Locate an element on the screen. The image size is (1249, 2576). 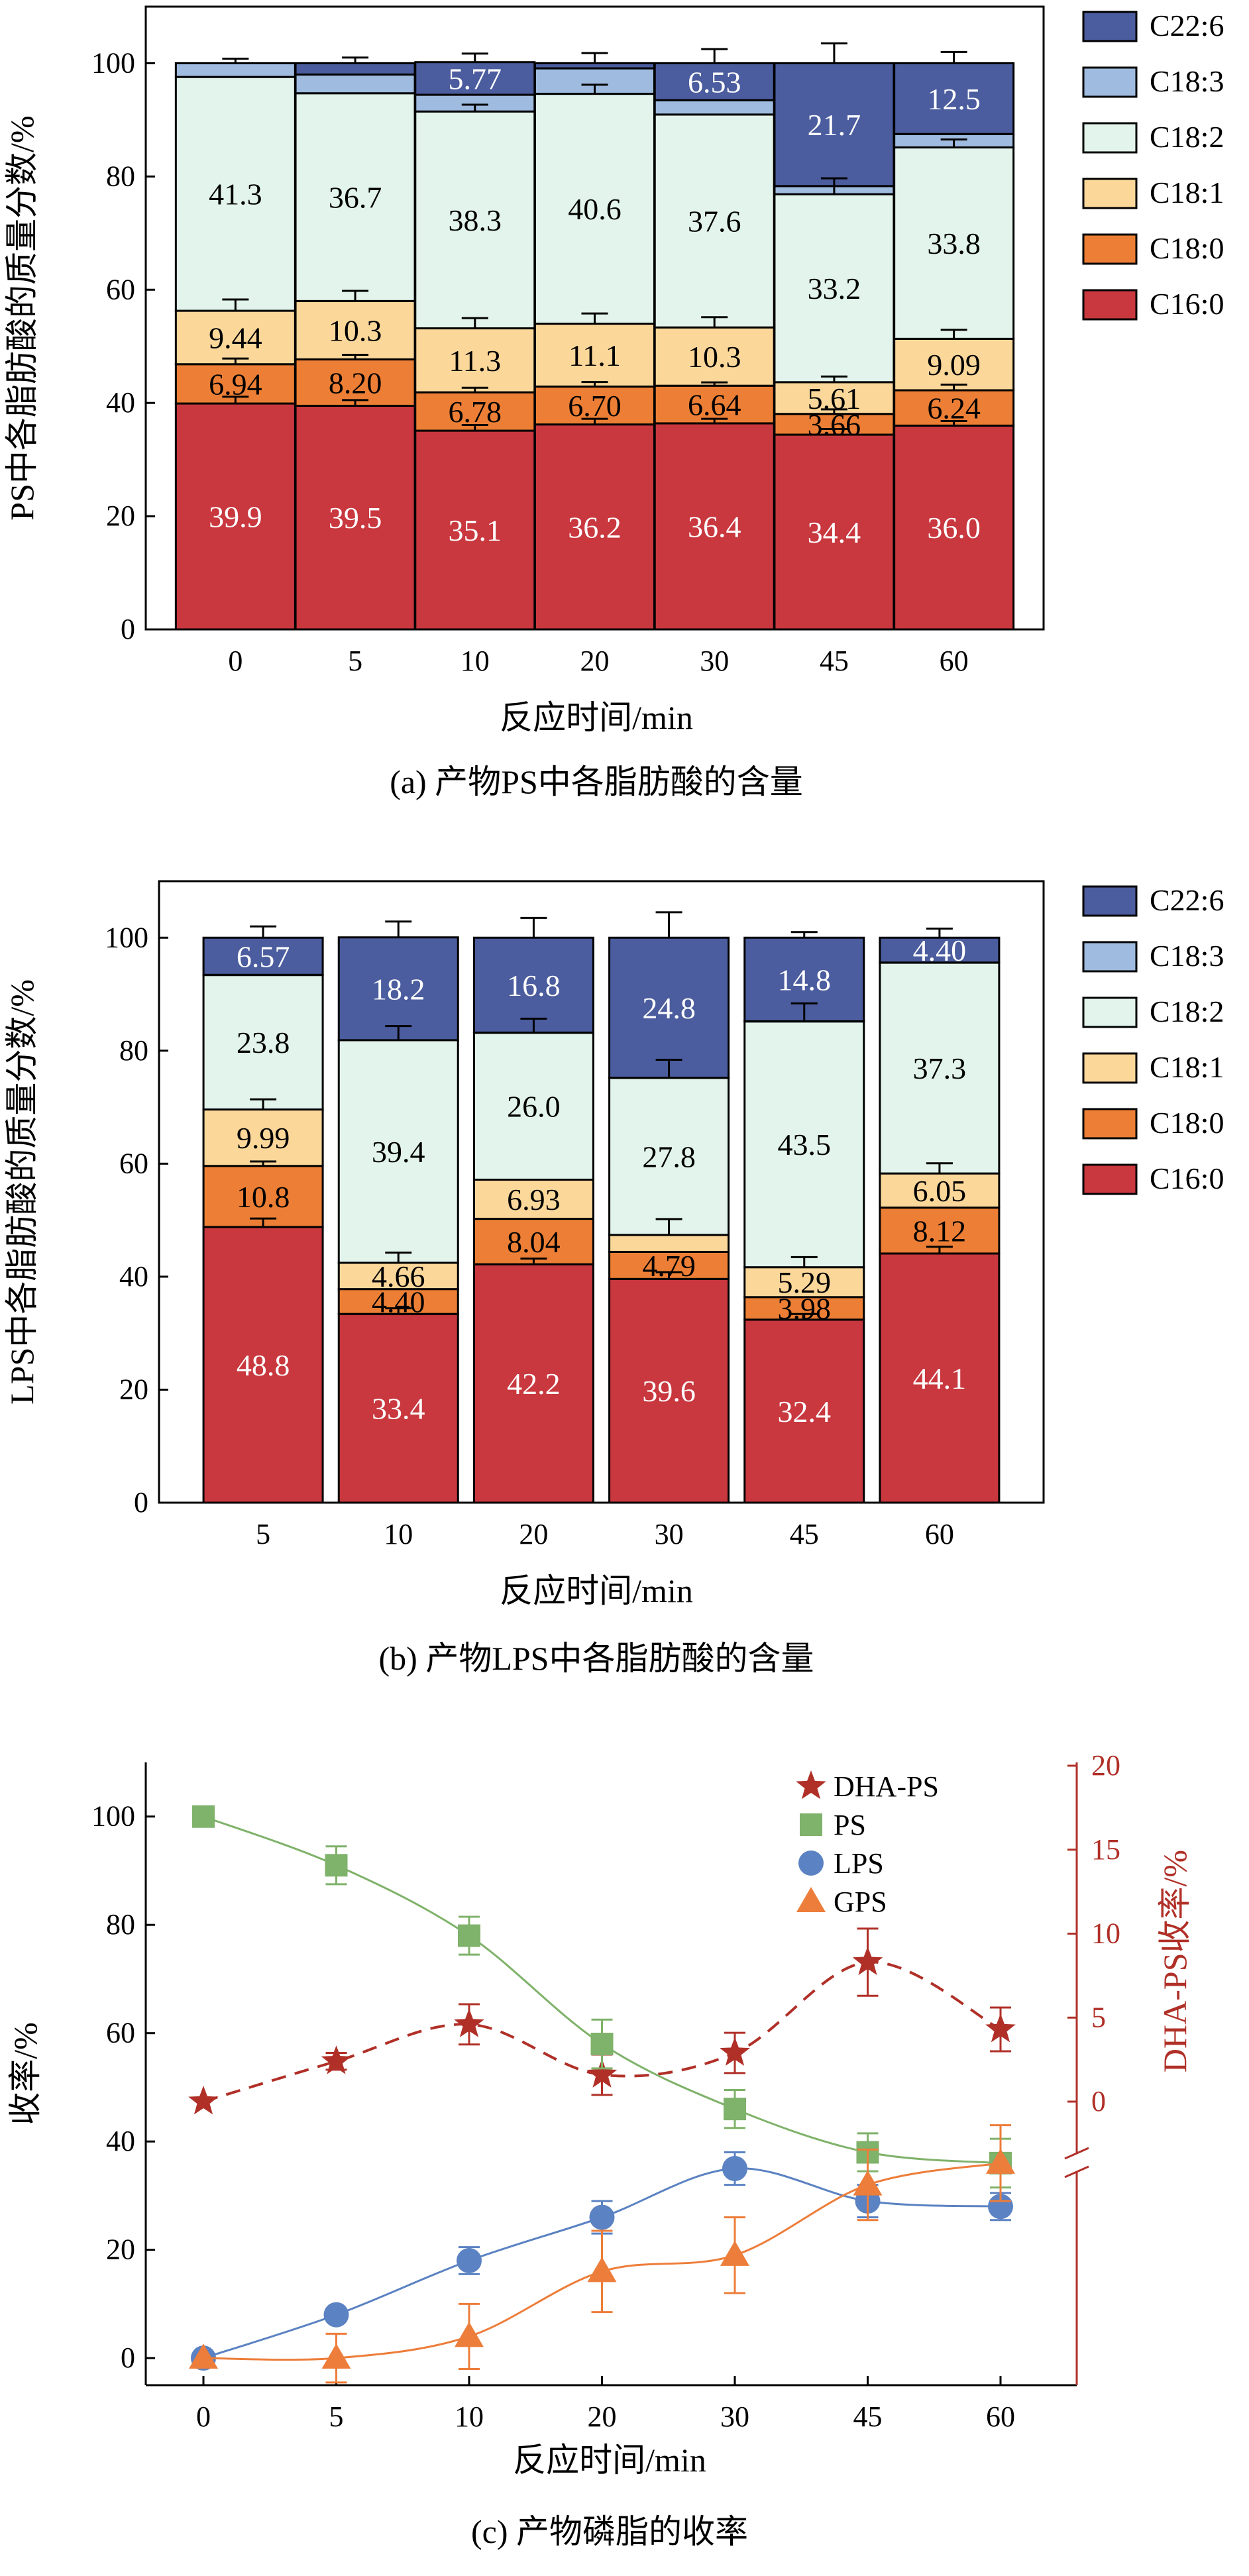
y2-tick-label: 0 is located at coordinates (1098, 2101).